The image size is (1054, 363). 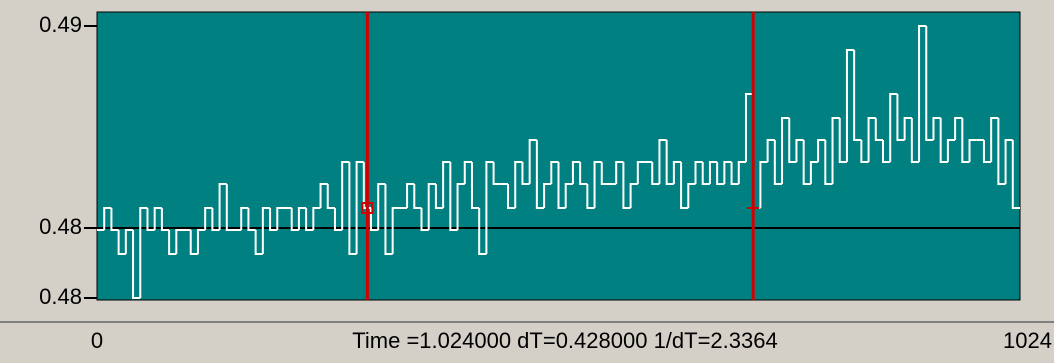 I want to click on y-tick-label: 0.49, so click(x=60, y=24).